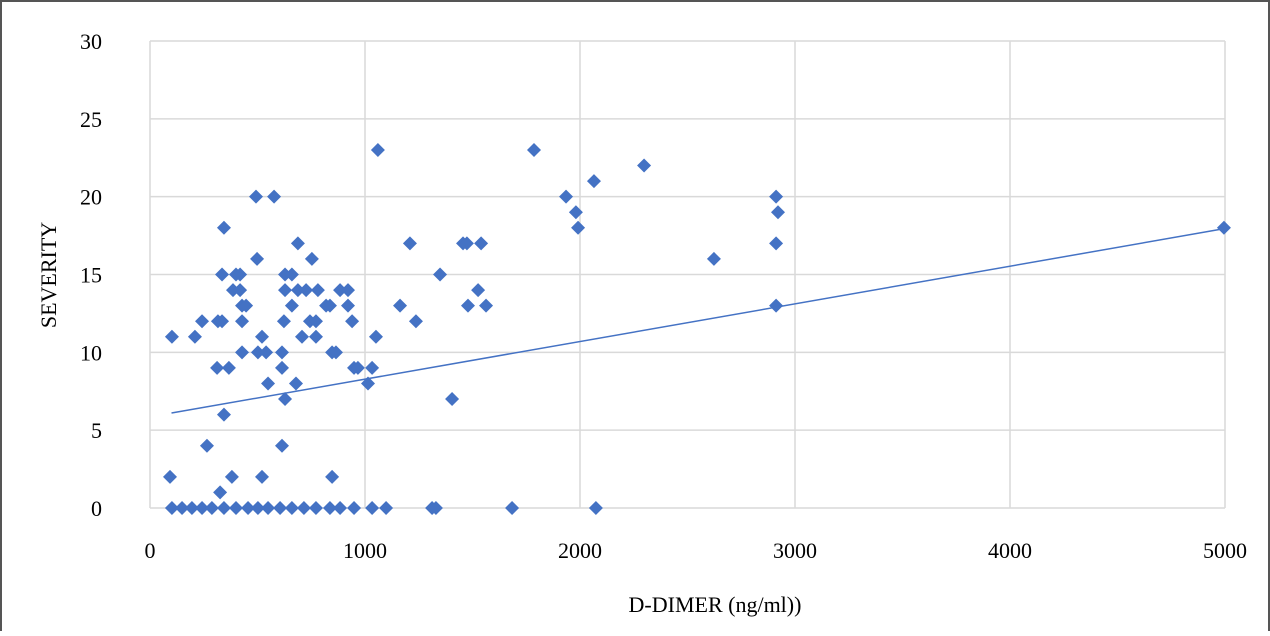 The height and width of the screenshot is (636, 1270). I want to click on y-tick-label: 0, so click(96, 508).